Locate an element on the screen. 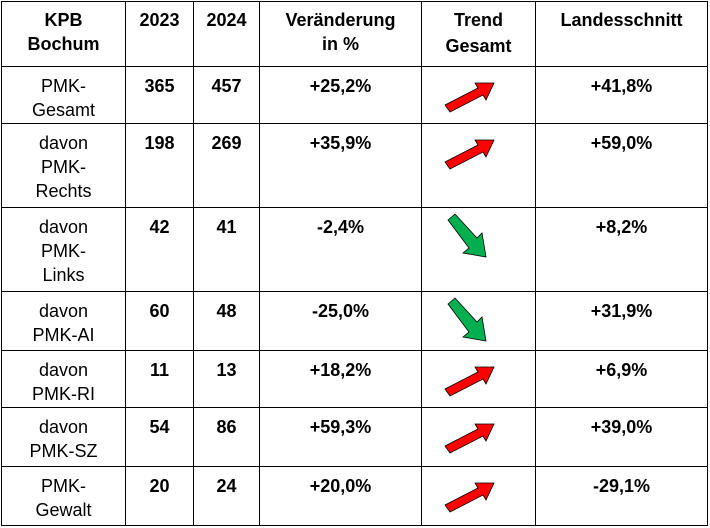 The width and height of the screenshot is (710, 528). value-2024: 86 is located at coordinates (226, 437).